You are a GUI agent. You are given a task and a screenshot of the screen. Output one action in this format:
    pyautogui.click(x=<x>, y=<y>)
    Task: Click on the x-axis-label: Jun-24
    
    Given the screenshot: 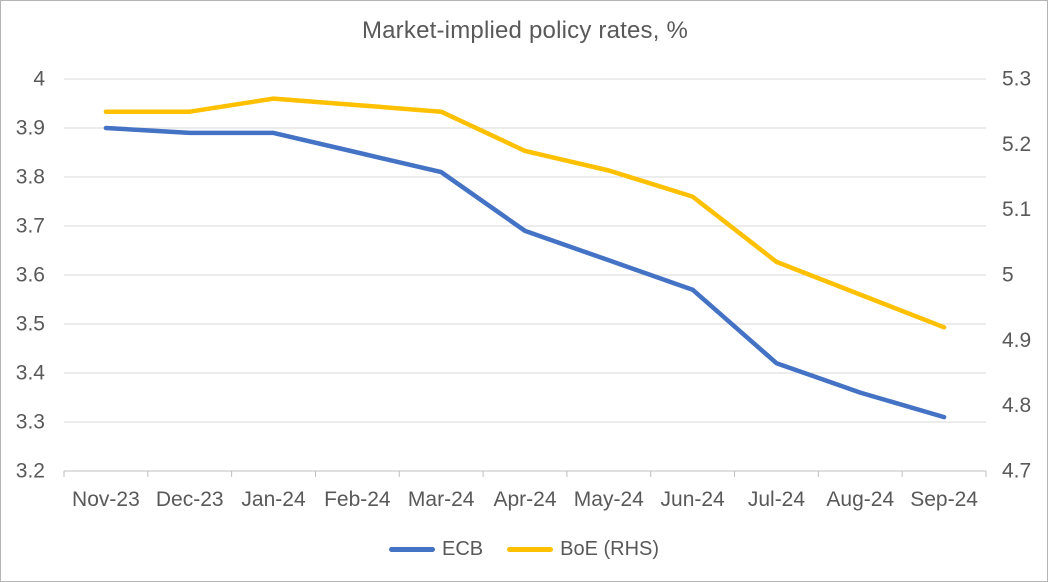 What is the action you would take?
    pyautogui.click(x=693, y=499)
    